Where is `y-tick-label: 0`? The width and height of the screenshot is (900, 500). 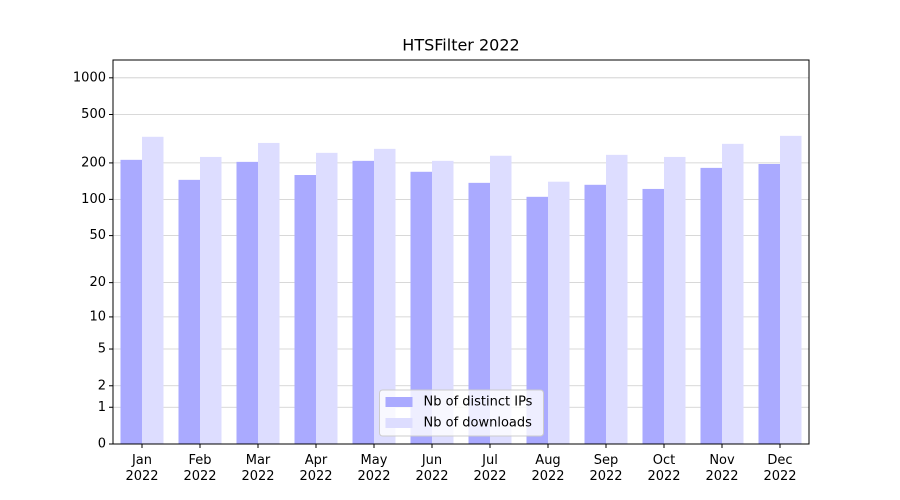 y-tick-label: 0 is located at coordinates (102, 444).